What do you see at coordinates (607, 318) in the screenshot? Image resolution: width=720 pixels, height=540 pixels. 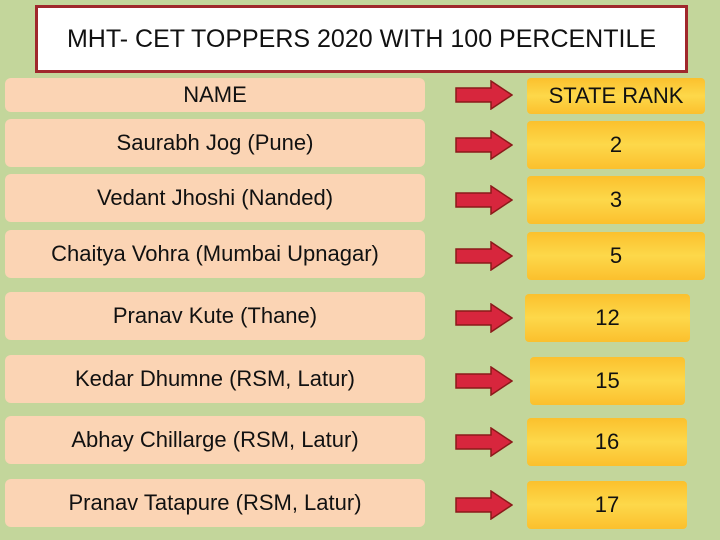 I see `rank-cell: 12` at bounding box center [607, 318].